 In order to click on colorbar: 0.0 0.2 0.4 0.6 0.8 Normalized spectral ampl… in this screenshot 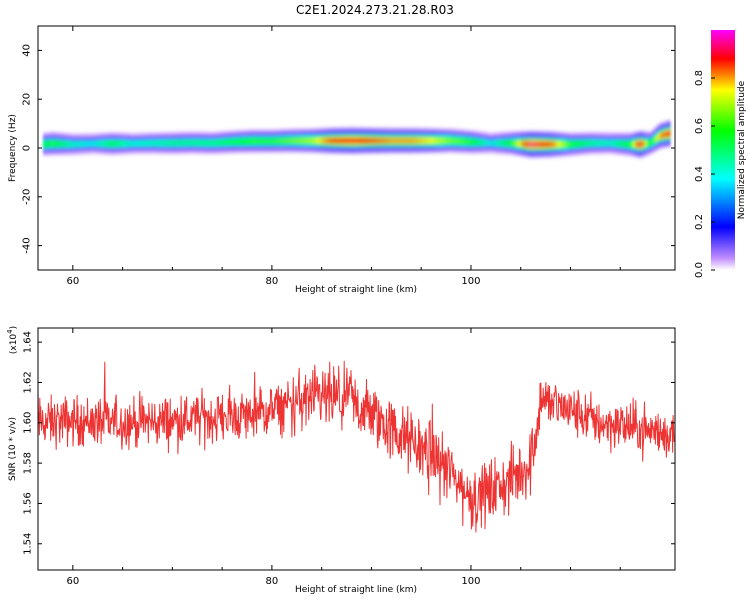, I will do `click(720, 154)`.